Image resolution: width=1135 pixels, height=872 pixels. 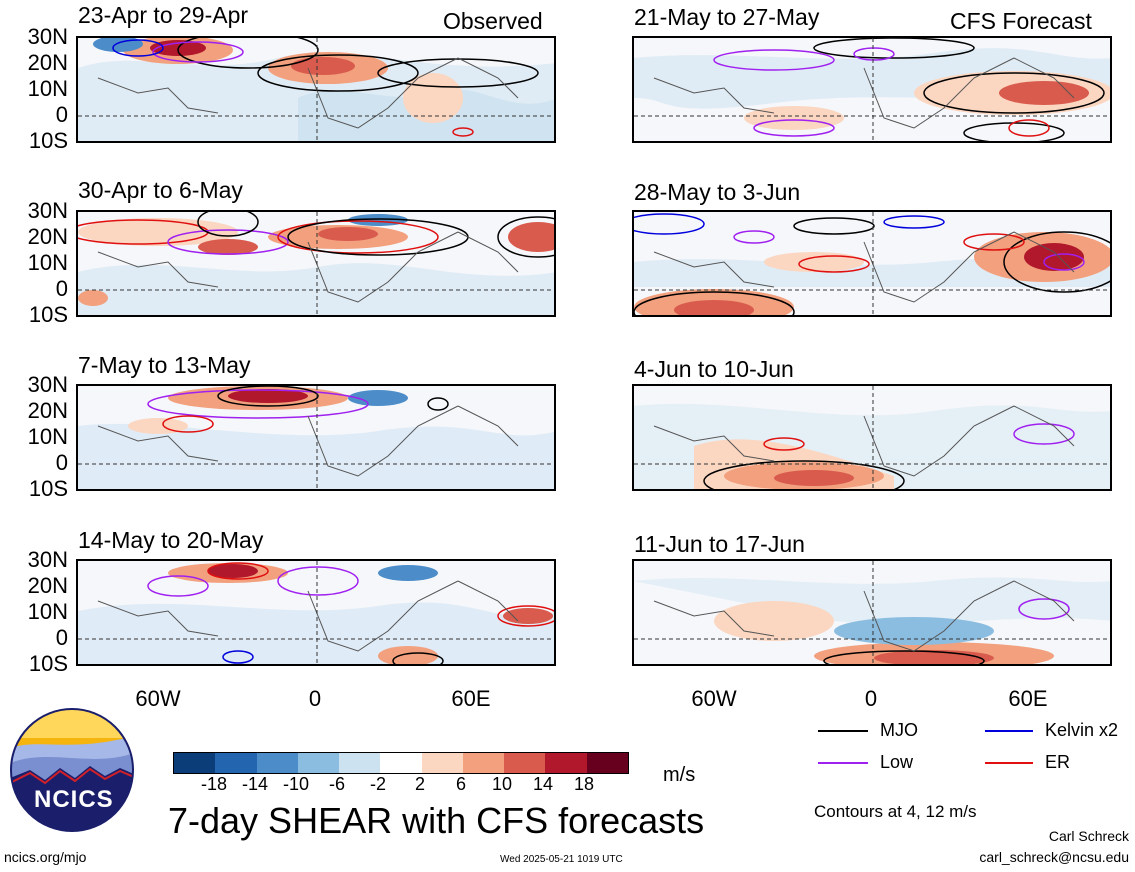 I want to click on legend-line-mjo, so click(x=843, y=731).